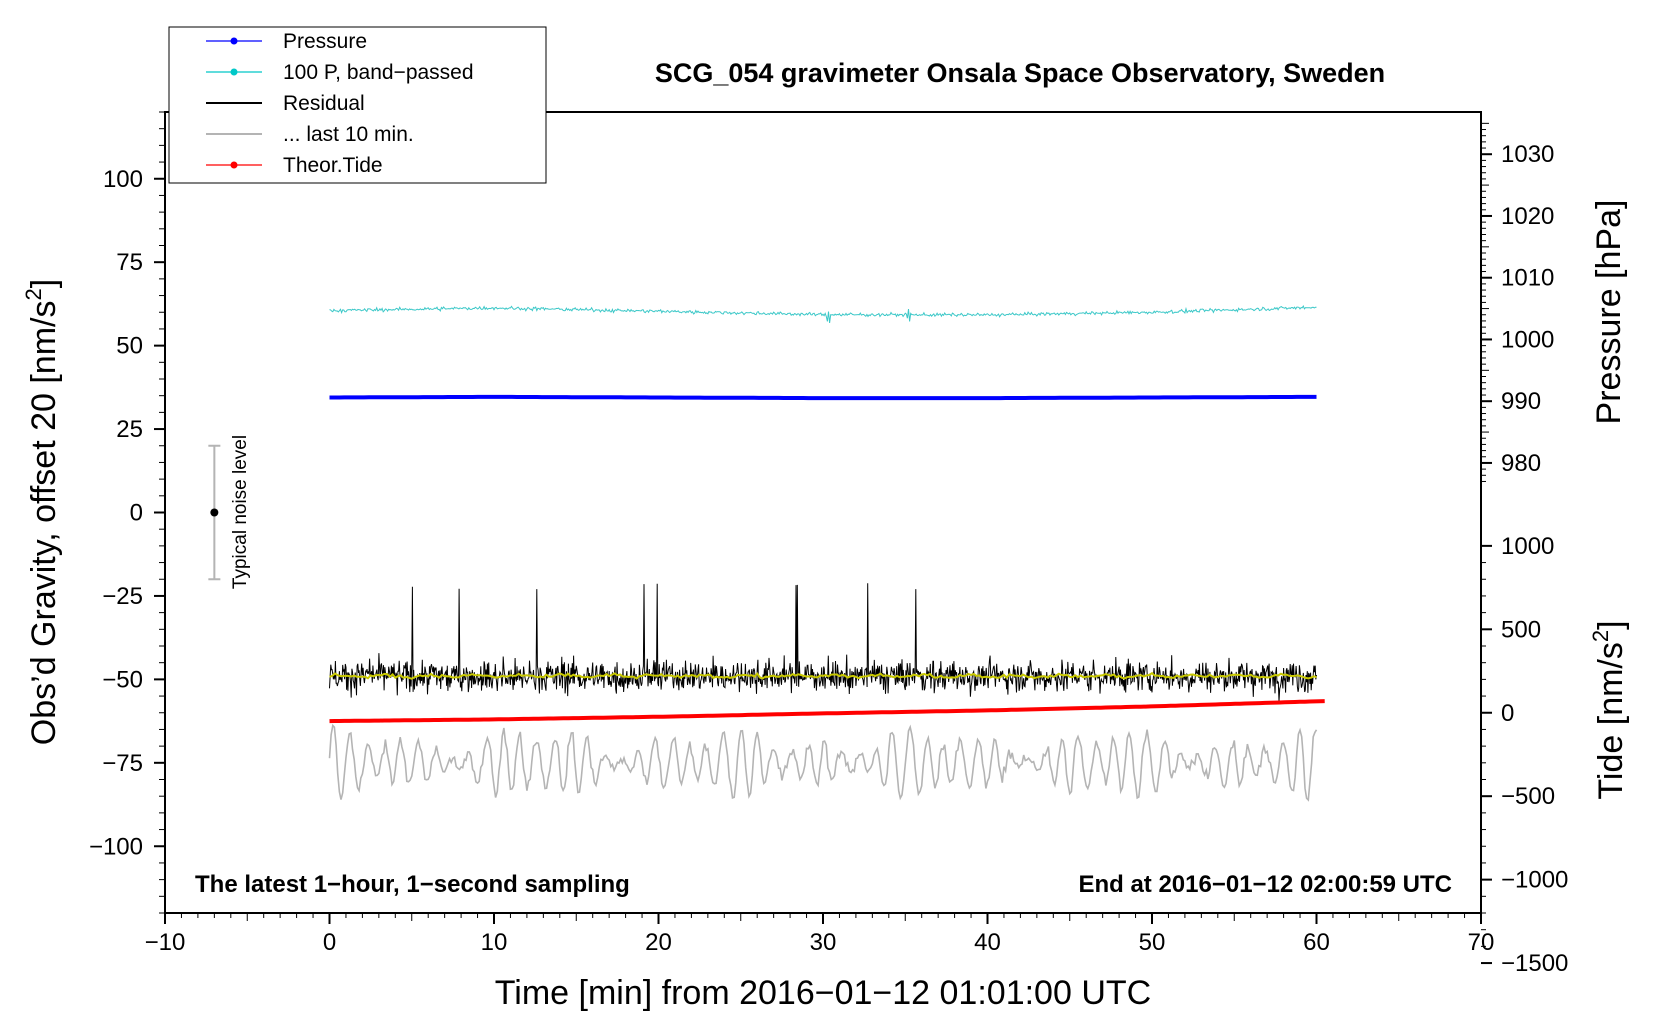 This screenshot has height=1020, width=1660. What do you see at coordinates (1316, 942) in the screenshot?
I see `x-tick-label: 60` at bounding box center [1316, 942].